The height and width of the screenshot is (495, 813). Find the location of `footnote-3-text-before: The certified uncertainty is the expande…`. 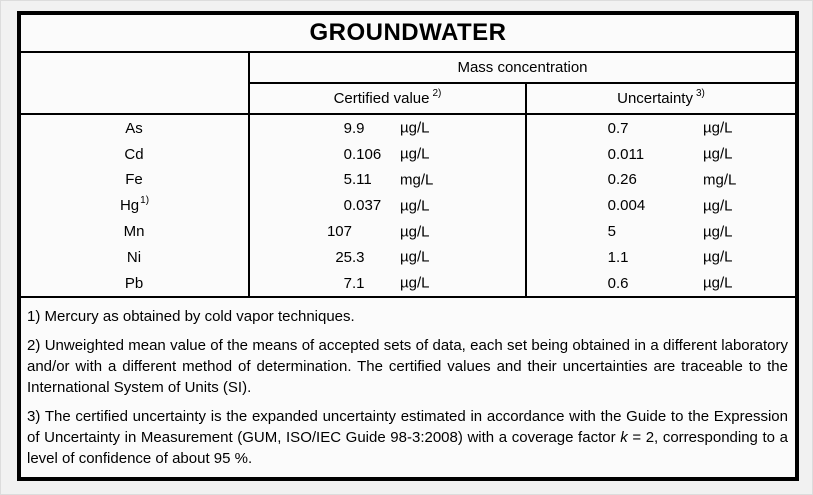

footnote-3-text-before: The certified uncertainty is the expande… is located at coordinates (407, 427).